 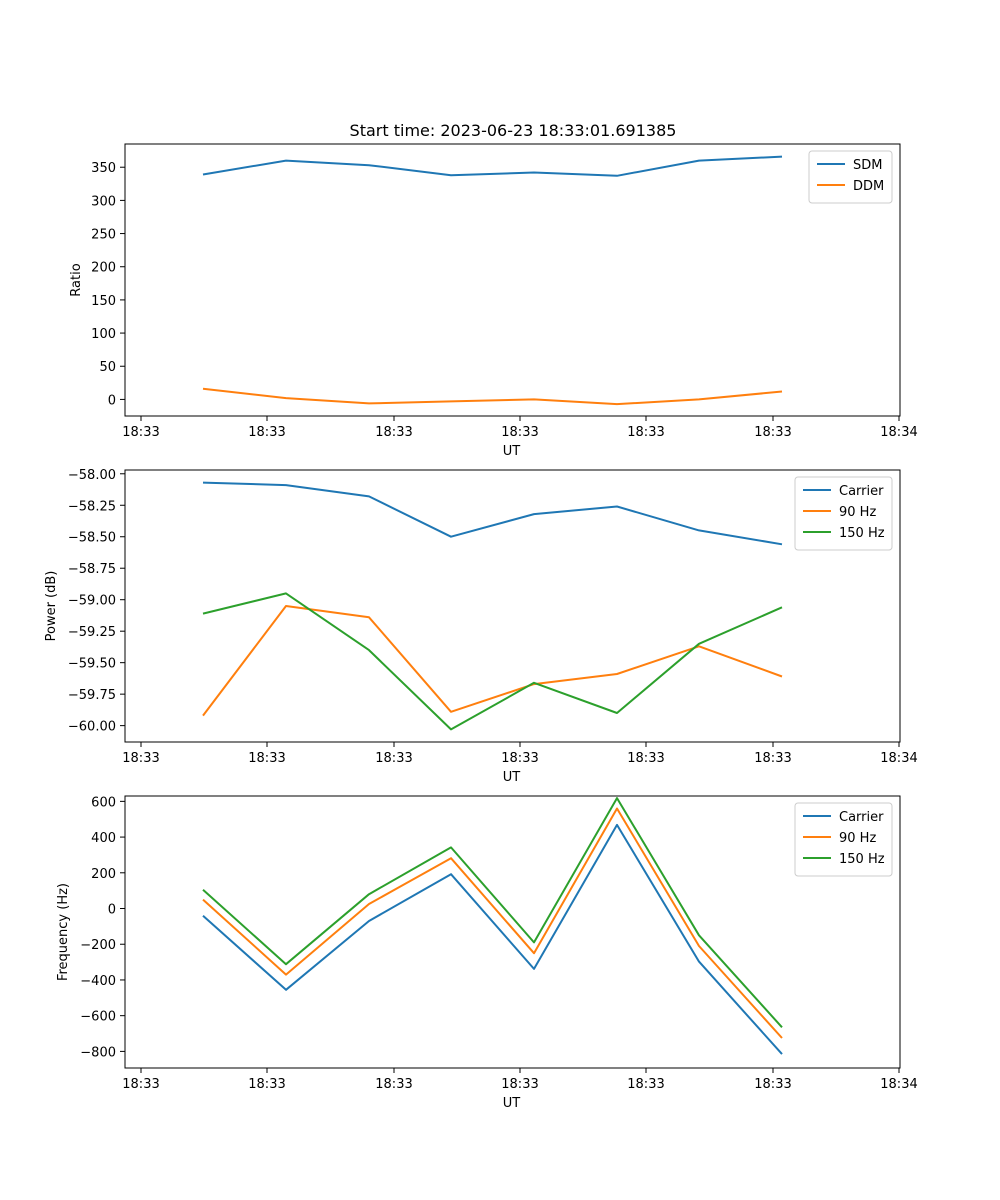 What do you see at coordinates (103, 301) in the screenshot?
I see `y-tick-label: 150` at bounding box center [103, 301].